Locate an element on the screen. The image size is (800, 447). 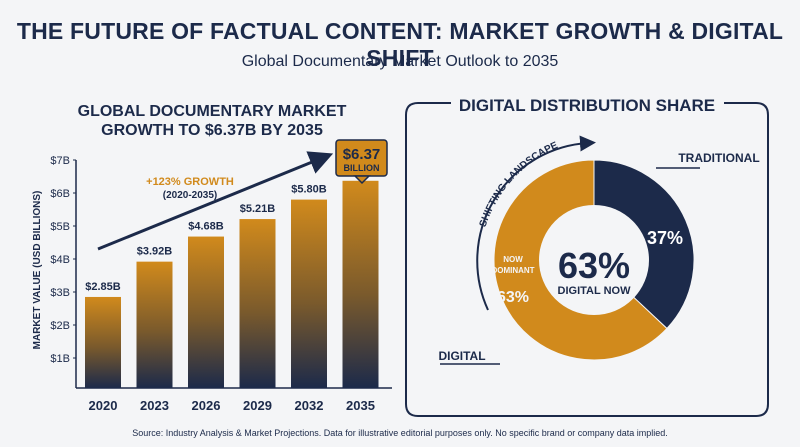
y-axis-label: MARKET VALUE (USD BILLIONS) is located at coordinates (37, 270).